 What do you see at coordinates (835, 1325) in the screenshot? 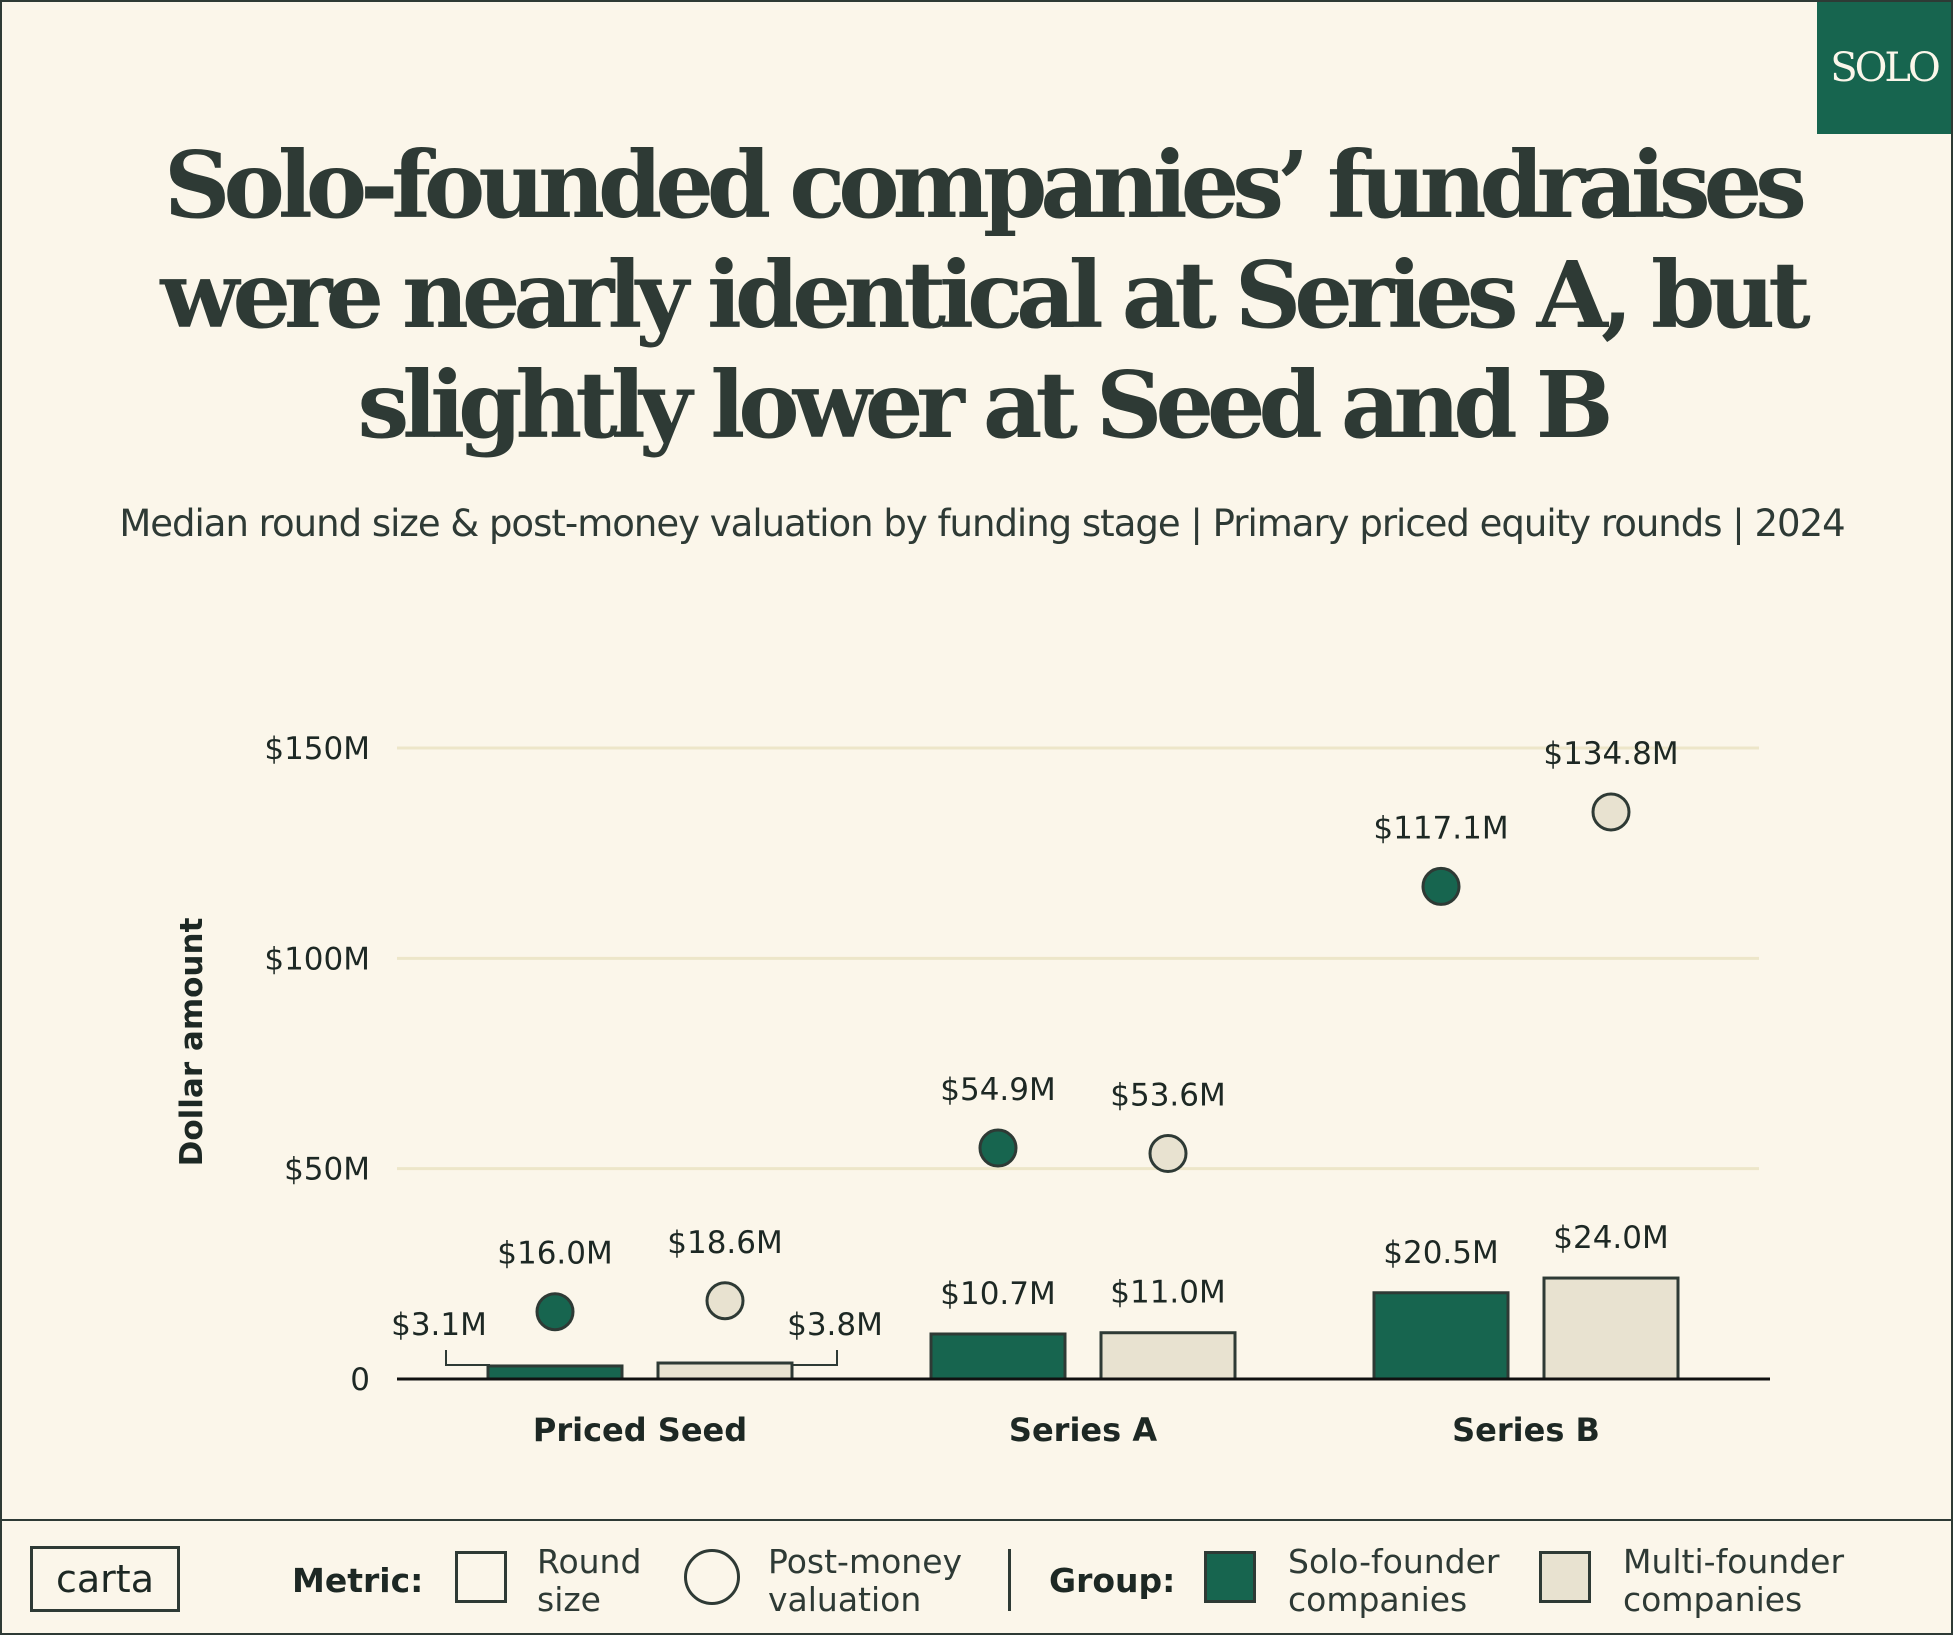
I see `multi-round-label-0: $3.8M` at bounding box center [835, 1325].